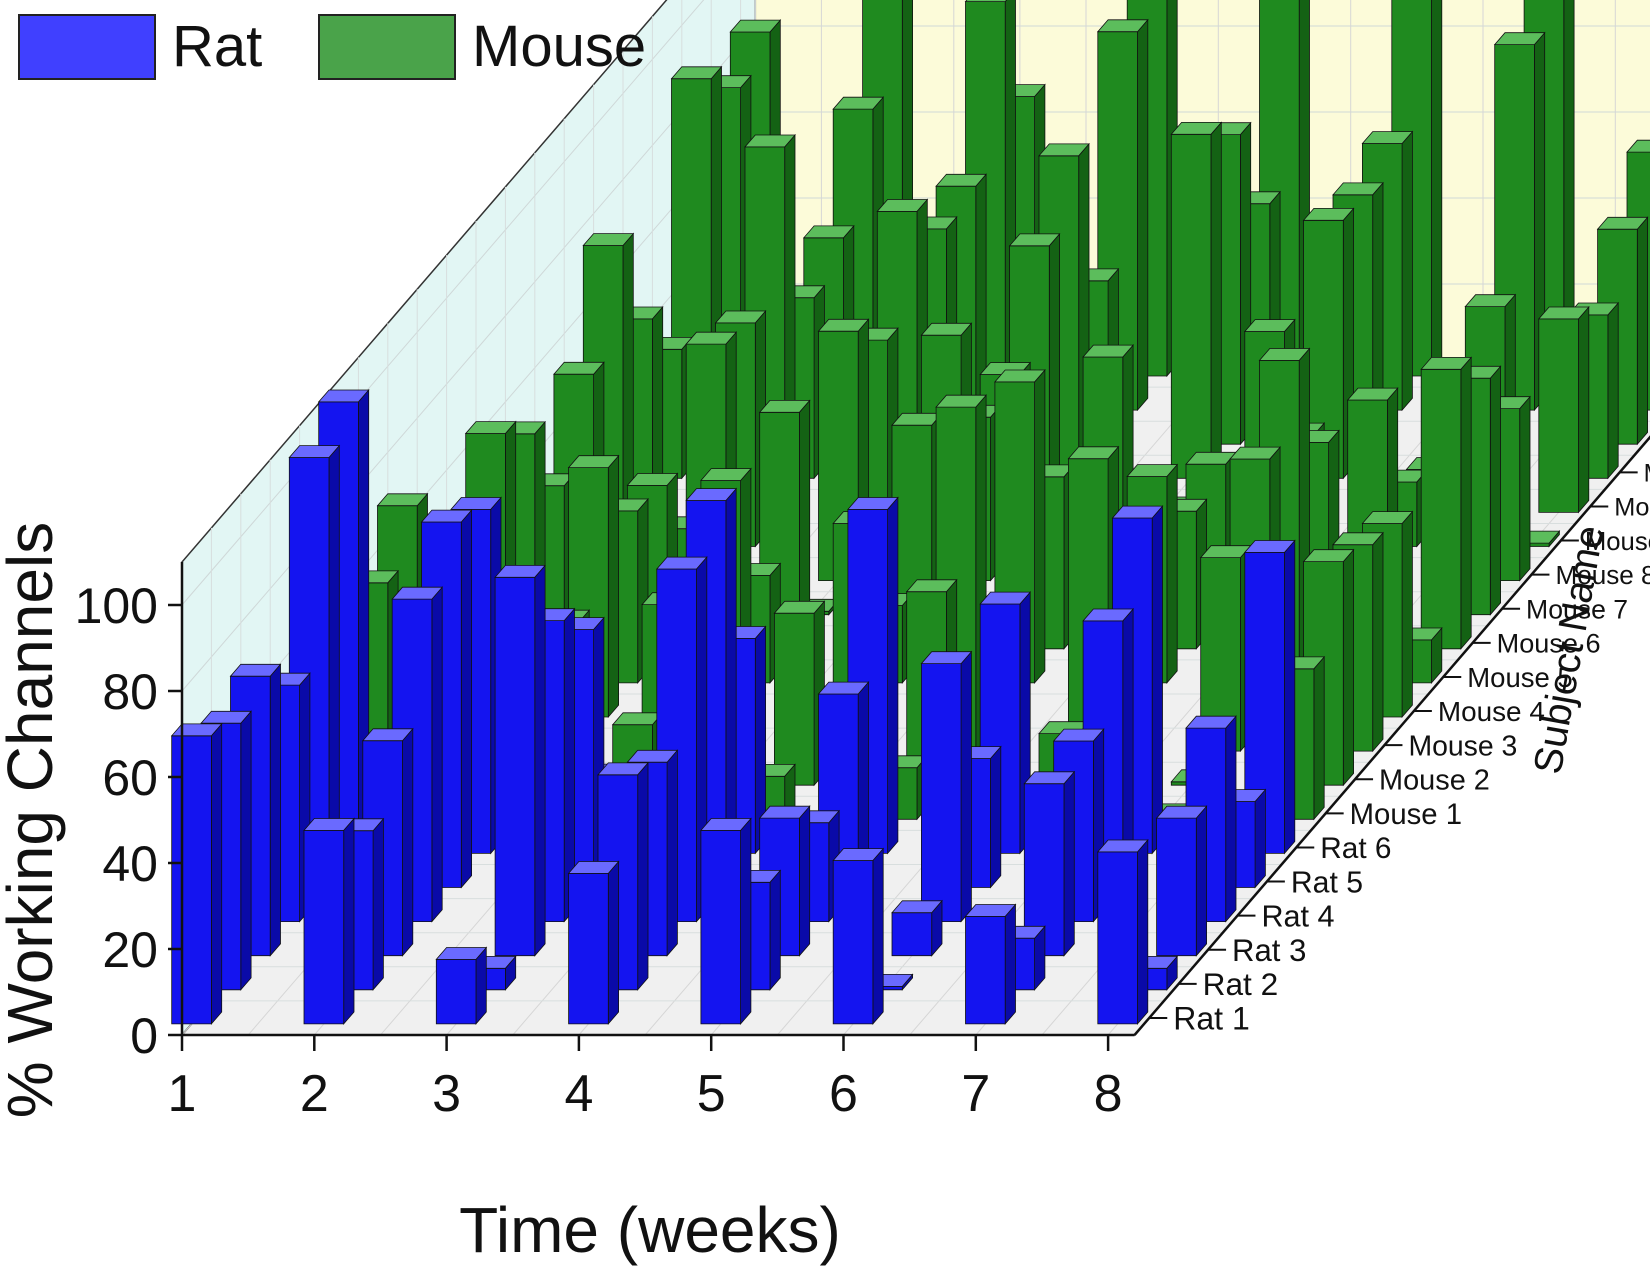  What do you see at coordinates (1577, 609) in the screenshot?
I see `z-tick-label: Mouse 7` at bounding box center [1577, 609].